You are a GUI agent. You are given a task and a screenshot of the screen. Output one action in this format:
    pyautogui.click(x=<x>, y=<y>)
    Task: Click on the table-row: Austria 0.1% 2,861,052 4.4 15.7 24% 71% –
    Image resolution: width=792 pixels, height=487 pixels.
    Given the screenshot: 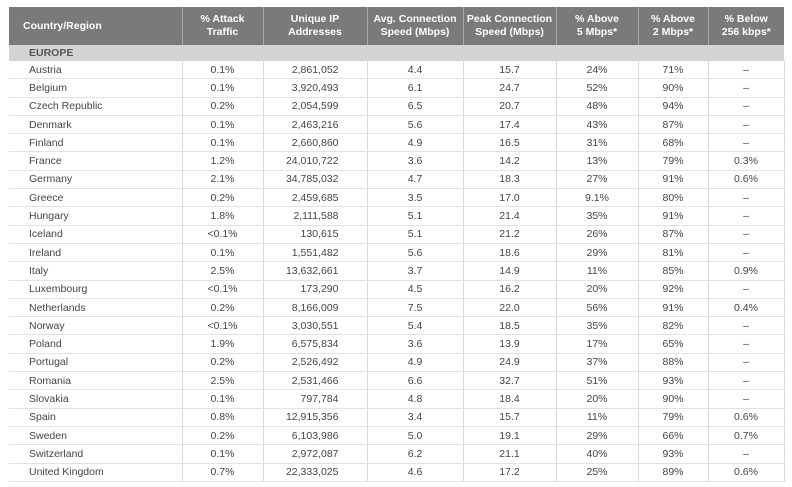 What is the action you would take?
    pyautogui.click(x=397, y=70)
    